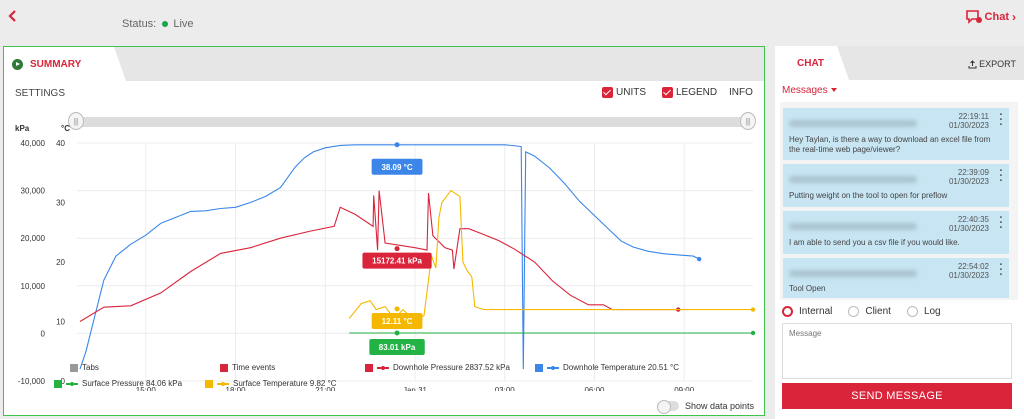 Image resolution: width=1024 pixels, height=419 pixels. What do you see at coordinates (65, 128) in the screenshot?
I see `y-right-axis-label: °C` at bounding box center [65, 128].